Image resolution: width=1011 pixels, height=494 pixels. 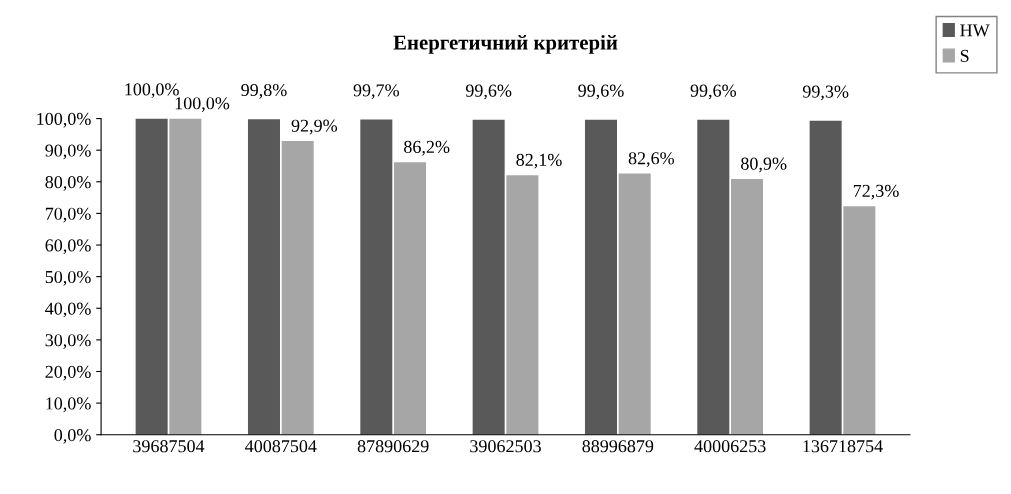 What do you see at coordinates (281, 446) in the screenshot?
I see `x-tick-label: 40087504` at bounding box center [281, 446].